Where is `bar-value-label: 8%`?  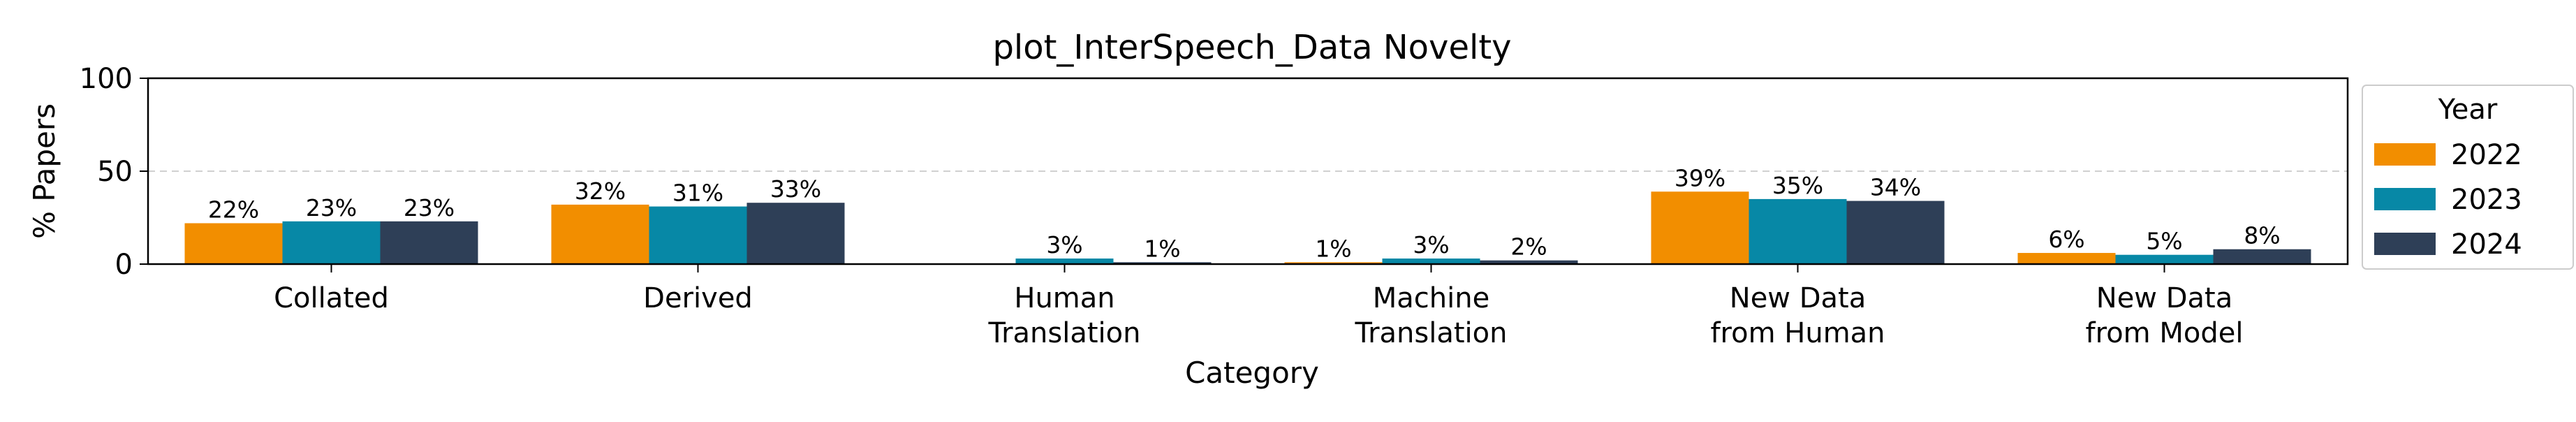
bar-value-label: 8% is located at coordinates (2262, 235).